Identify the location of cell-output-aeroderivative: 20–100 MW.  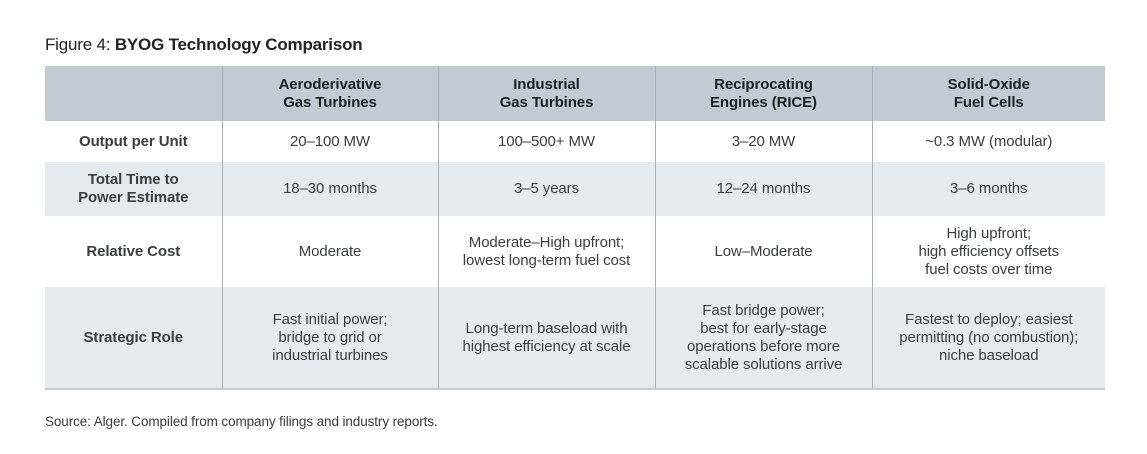
(329, 141).